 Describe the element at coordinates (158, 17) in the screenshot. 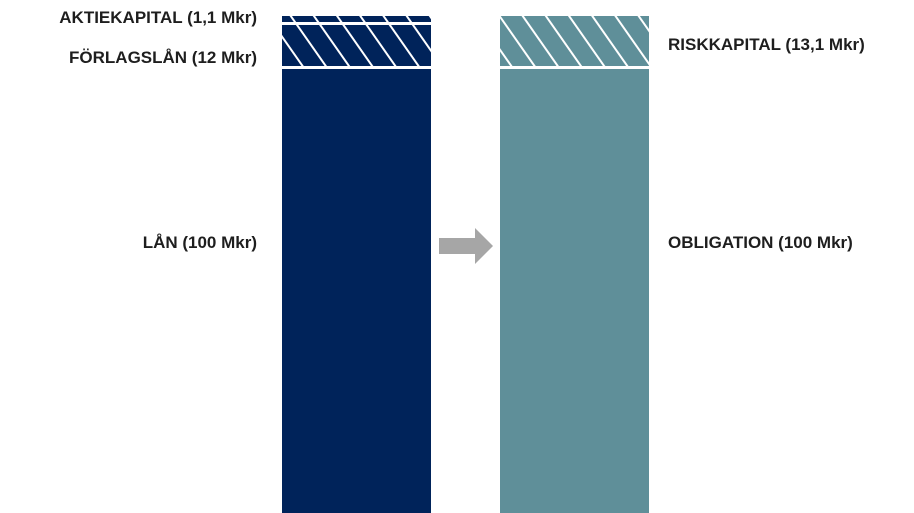

I see `aktiekapital-label: AKTIEKAPITAL (1,1 Mkr)` at that location.